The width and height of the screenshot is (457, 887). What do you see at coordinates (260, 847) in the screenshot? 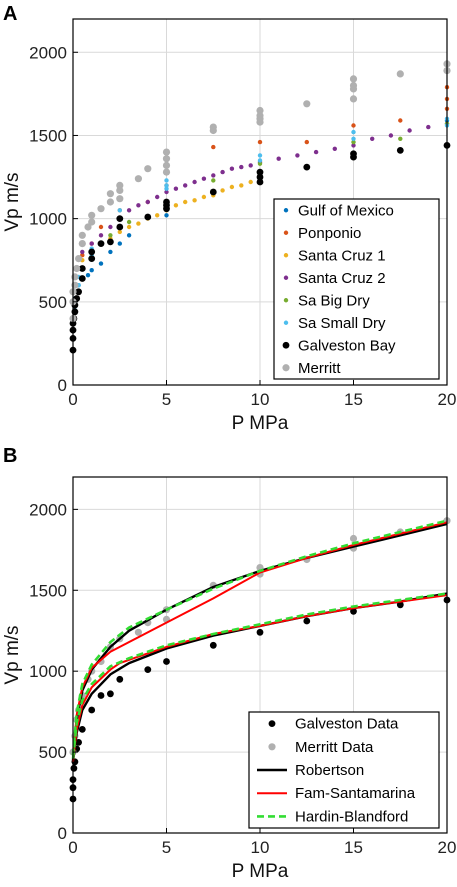
I see `chart-b-x-tick-label: 10` at bounding box center [260, 847].